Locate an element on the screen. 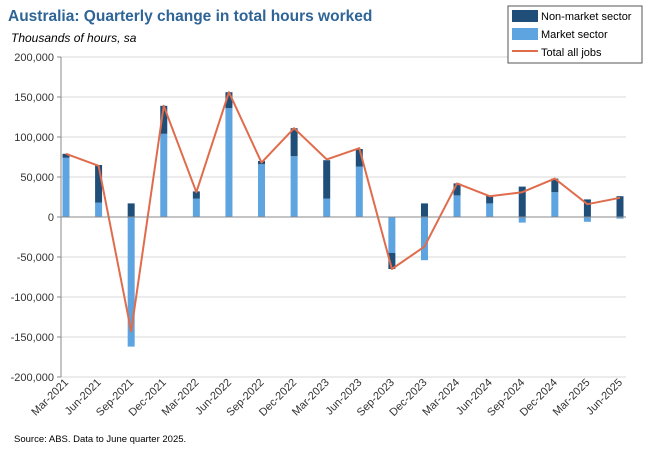  legend-label-market: Market sector is located at coordinates (574, 35).